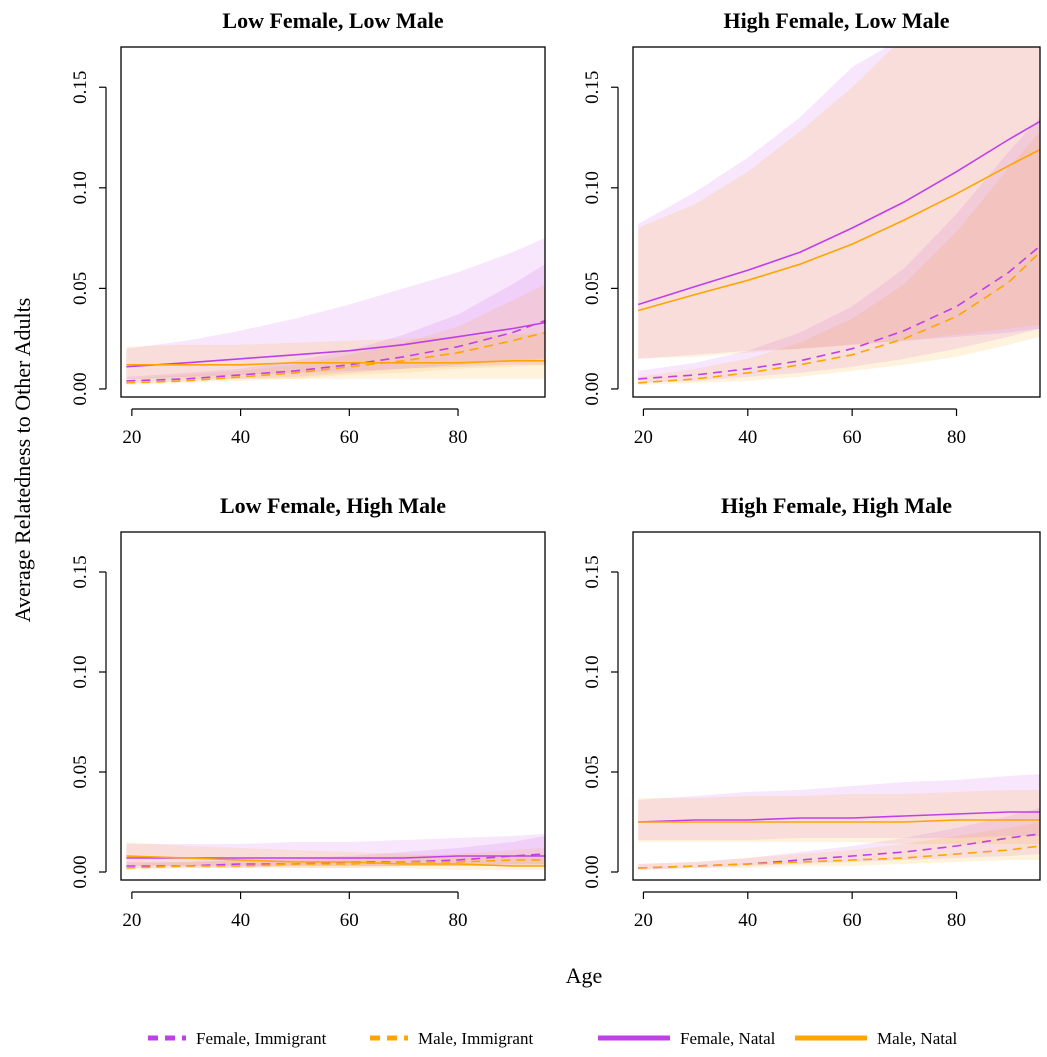  I want to click on legend-label-female-natal: Female, Natal, so click(728, 1038).